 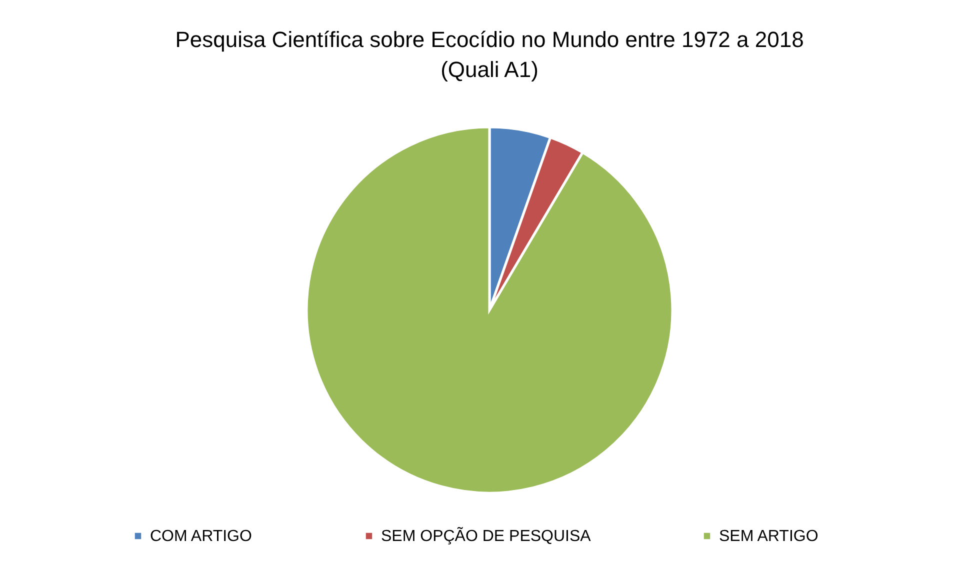 What do you see at coordinates (489, 54) in the screenshot?
I see `chart-title: Pesquisa Científica sobre Ecocídio no Mundo entre 1972 a 2018 (Quali A1)` at bounding box center [489, 54].